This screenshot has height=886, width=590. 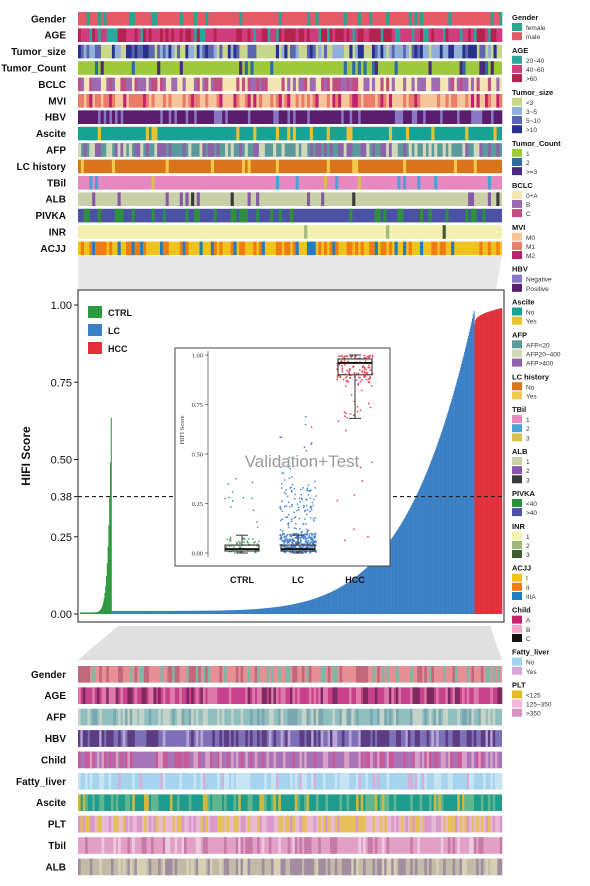 I want to click on top-heatmap-label: AGE, so click(x=55, y=36).